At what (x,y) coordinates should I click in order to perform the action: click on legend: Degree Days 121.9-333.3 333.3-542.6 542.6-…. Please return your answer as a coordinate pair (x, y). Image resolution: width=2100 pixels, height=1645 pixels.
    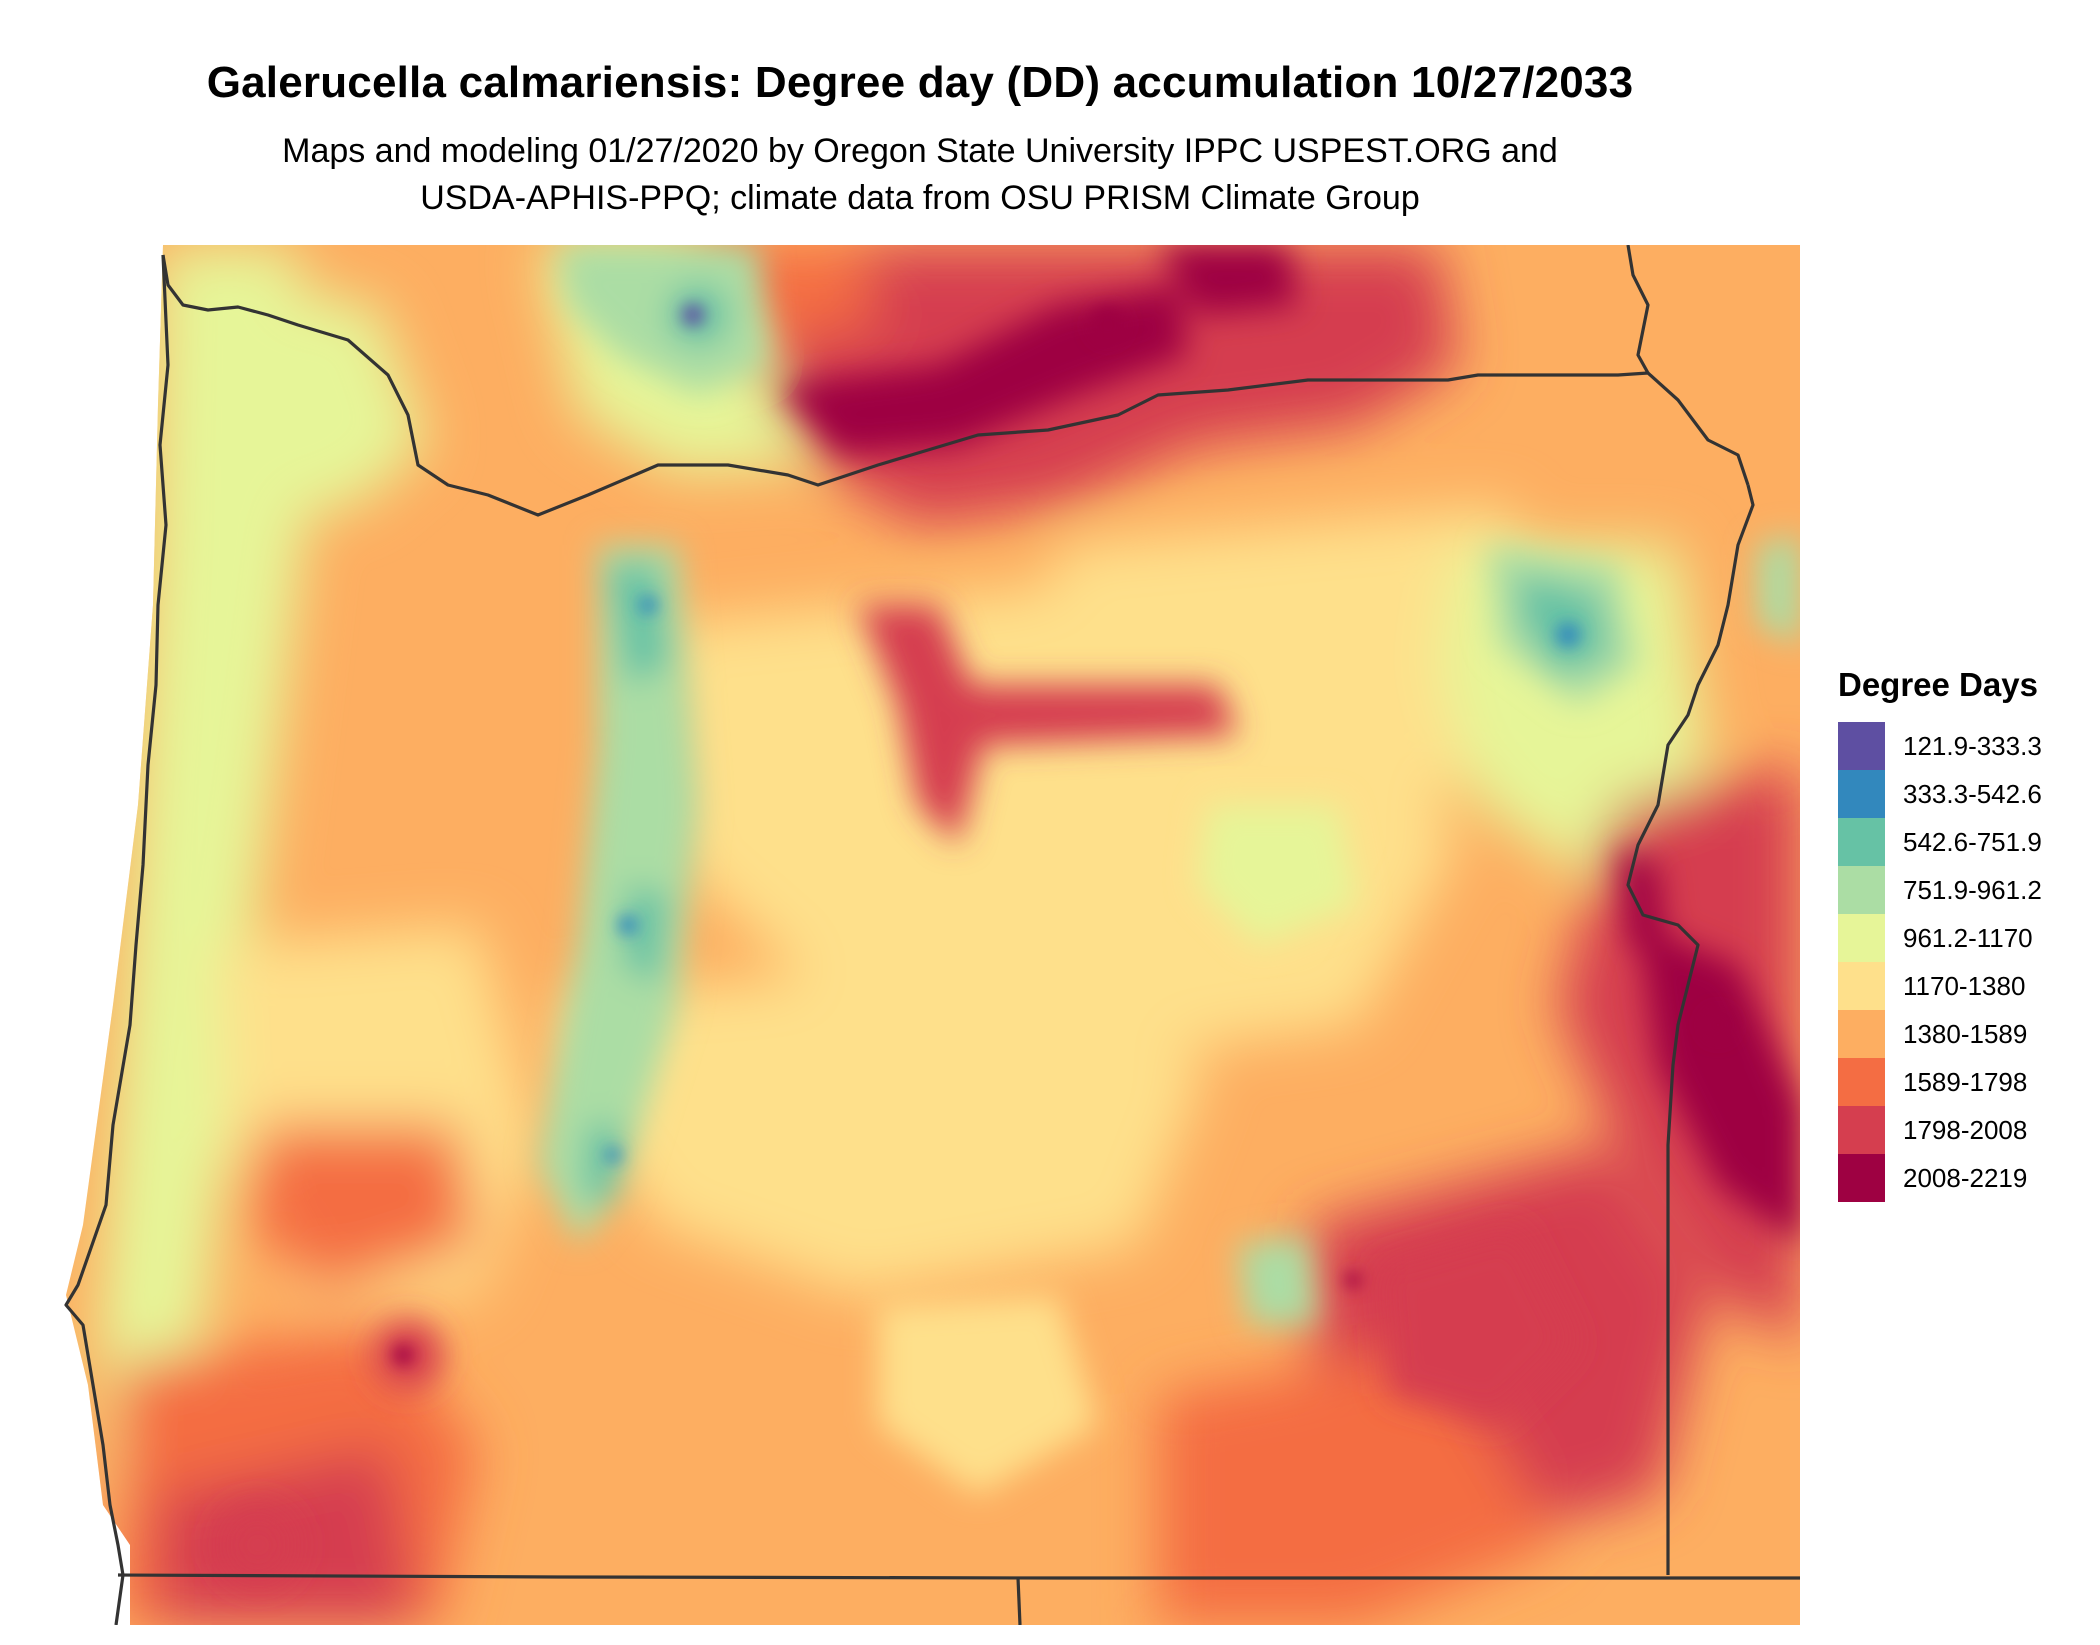
    Looking at the image, I should click on (1940, 934).